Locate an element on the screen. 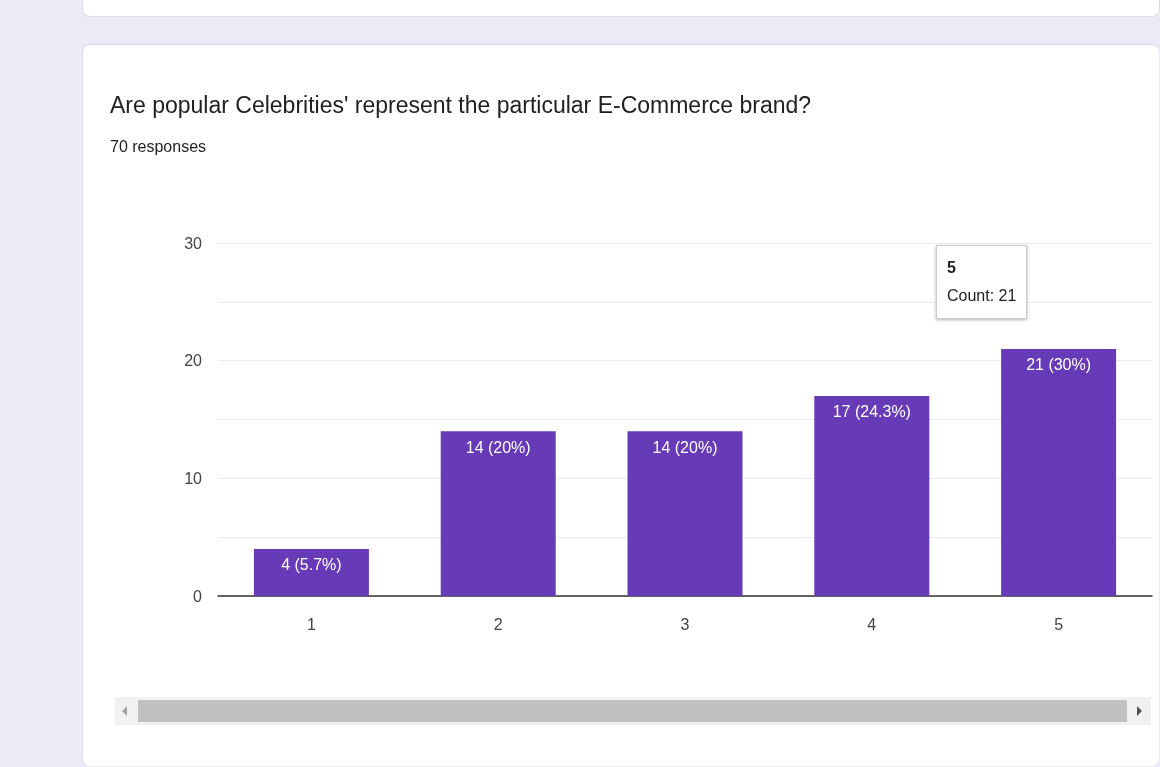  x-tick-label: 4 is located at coordinates (872, 624).